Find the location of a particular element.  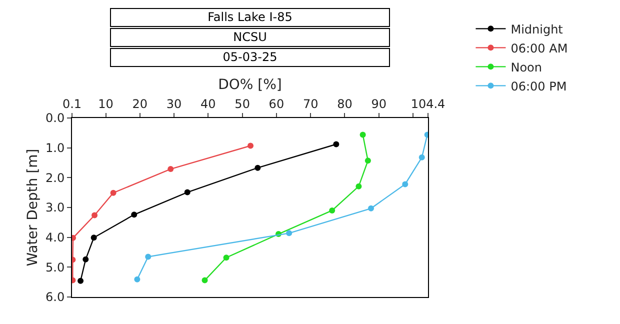

x-tick-label: 70 is located at coordinates (310, 104).